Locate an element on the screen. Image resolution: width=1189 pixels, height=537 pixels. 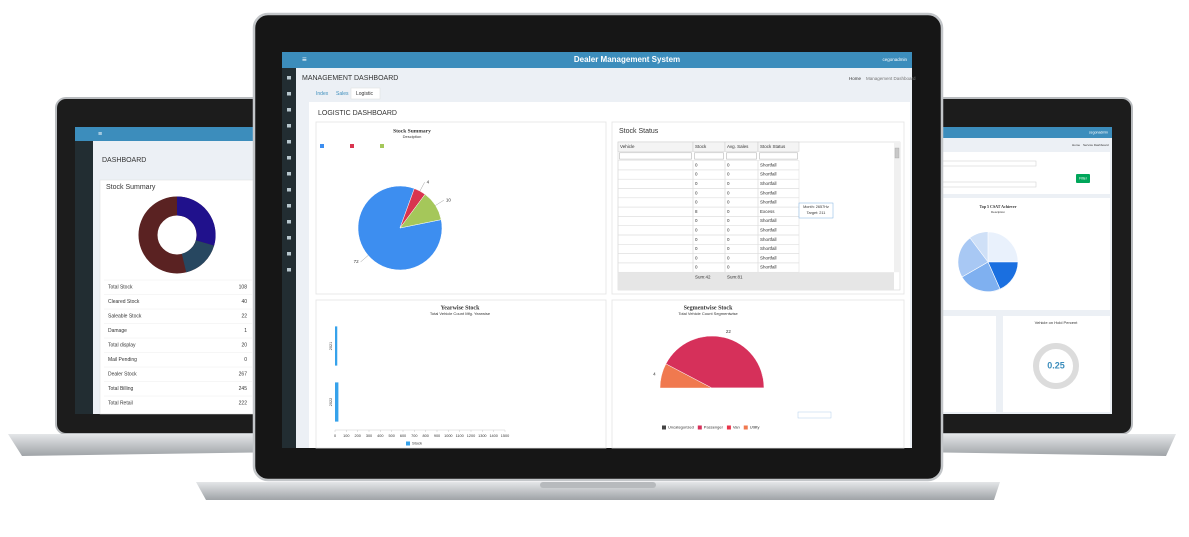
x-tick-label: 500 is located at coordinates (391, 436).